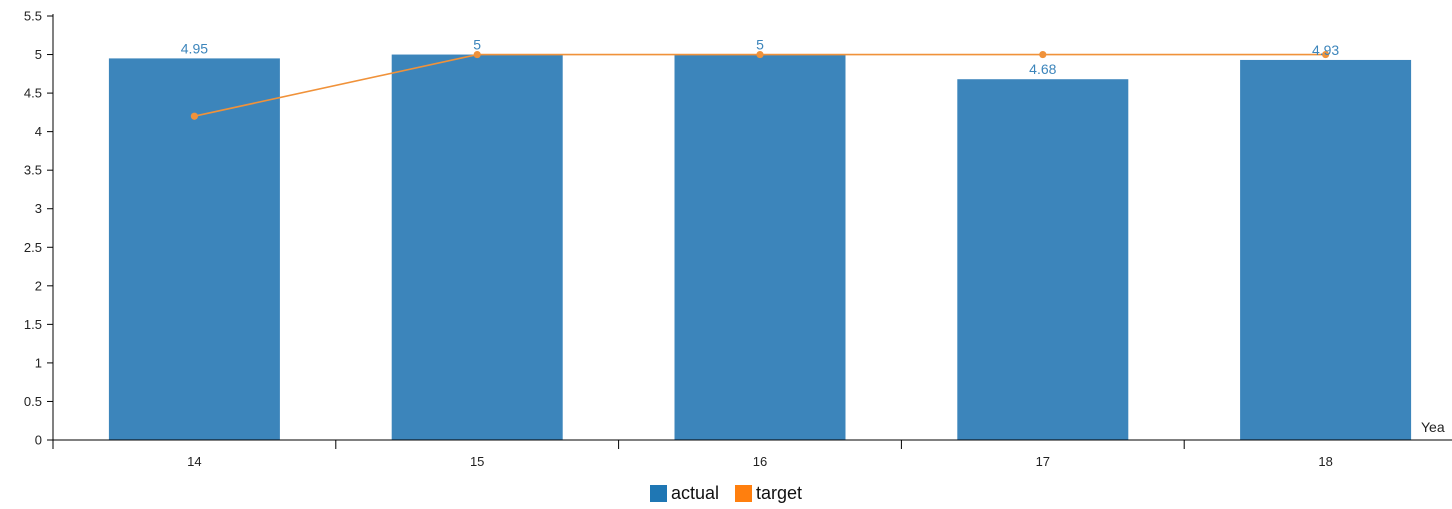 This screenshot has width=1452, height=509. I want to click on y-tick-label-2: 2, so click(38, 285).